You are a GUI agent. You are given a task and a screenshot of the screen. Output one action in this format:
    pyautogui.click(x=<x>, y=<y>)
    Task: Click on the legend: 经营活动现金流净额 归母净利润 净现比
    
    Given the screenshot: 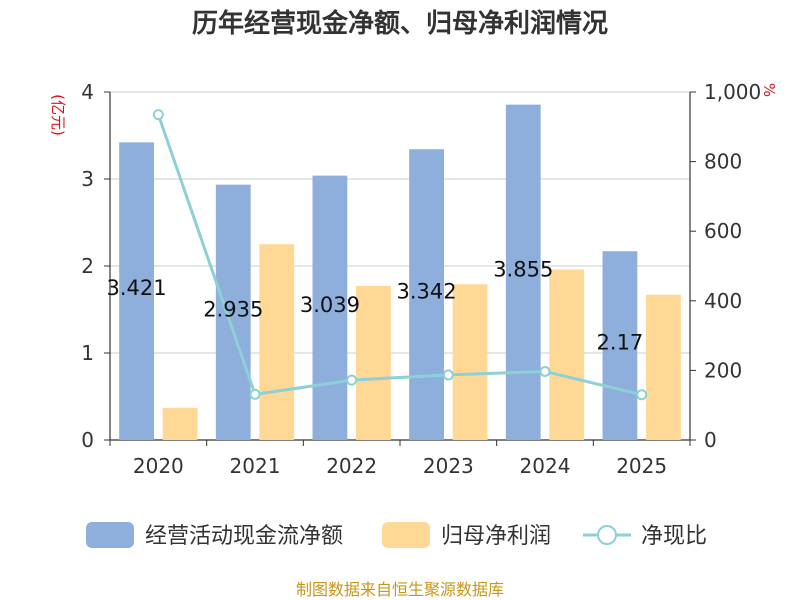 What is the action you would take?
    pyautogui.click(x=396, y=535)
    